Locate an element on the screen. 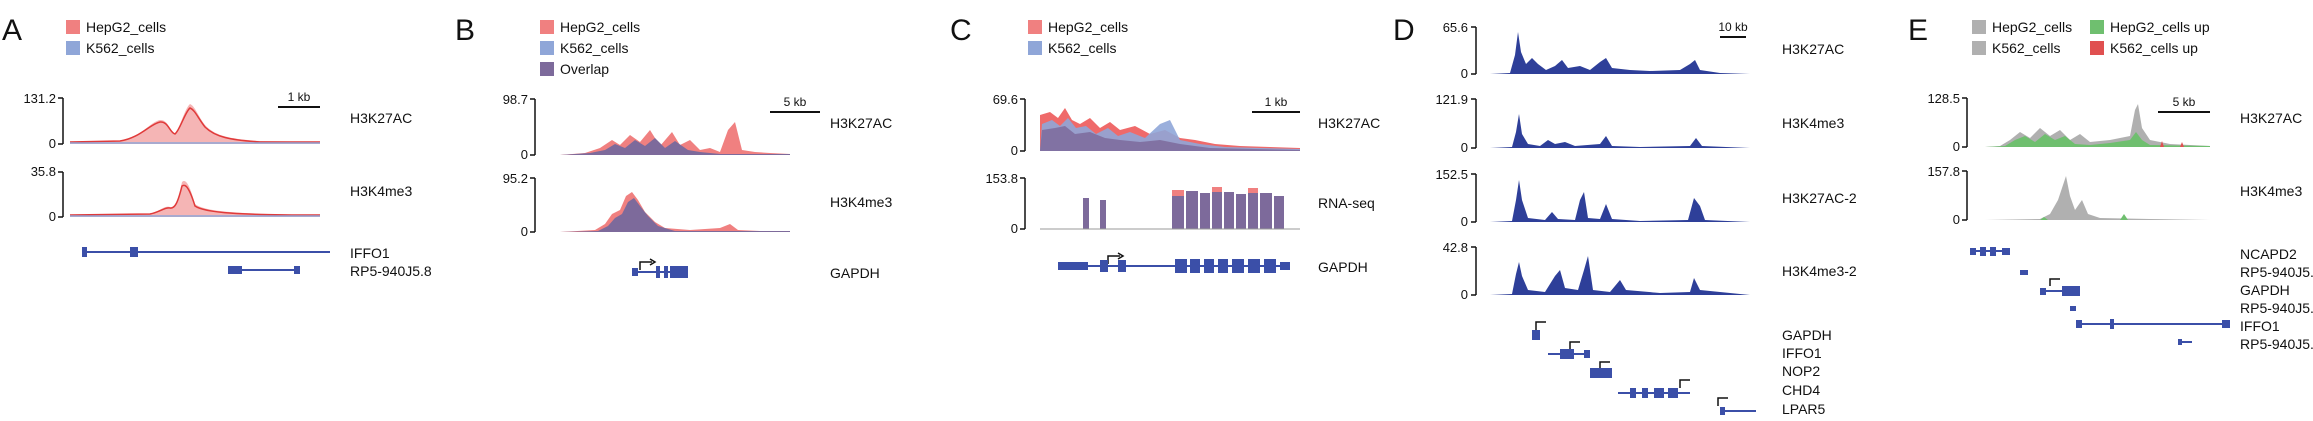 This screenshot has height=421, width=2313. track-label: H3K27AC-2 is located at coordinates (1819, 198).